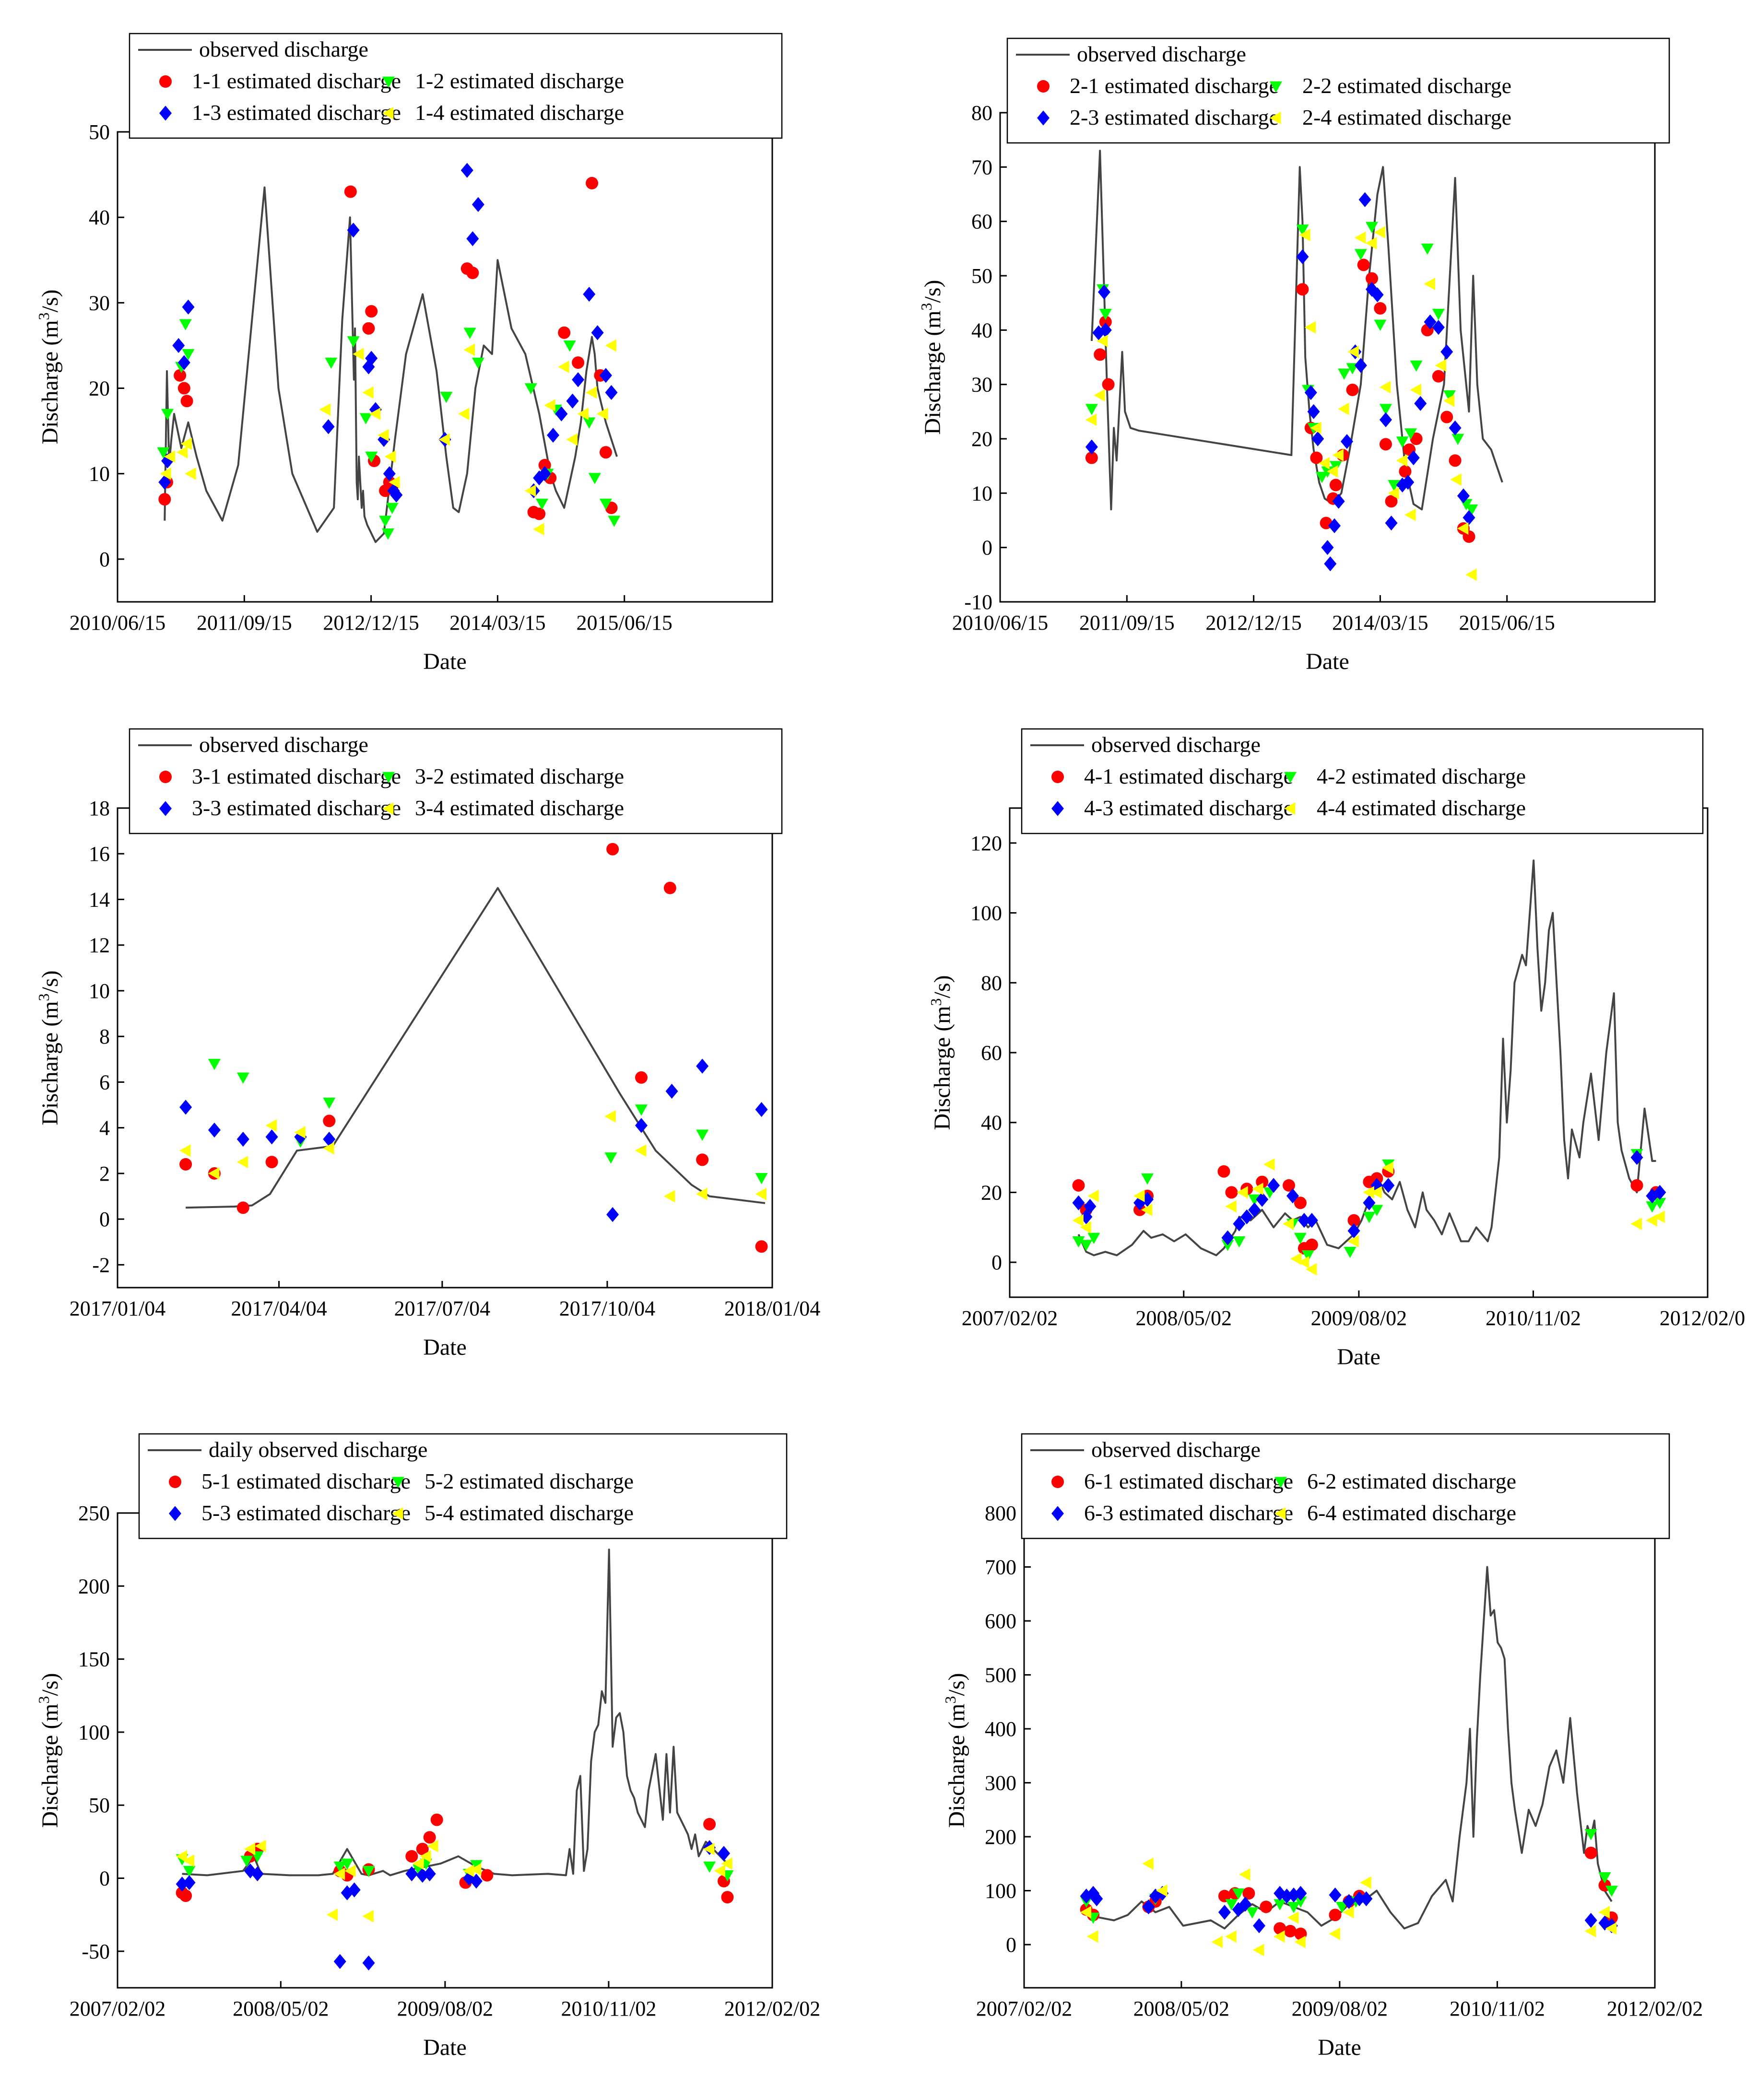 The width and height of the screenshot is (1746, 2100). Describe the element at coordinates (371, 622) in the screenshot. I see `x-tick-label: 2012/12/15` at that location.